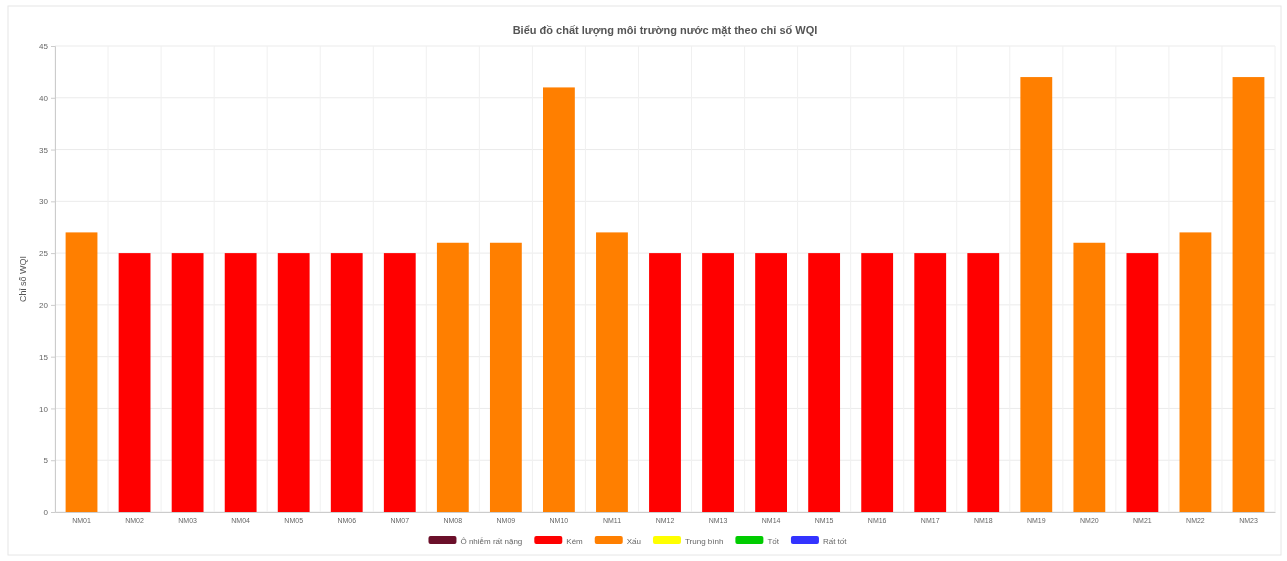 Image resolution: width=1287 pixels, height=561 pixels. I want to click on y-tick-label: 30, so click(44, 202).